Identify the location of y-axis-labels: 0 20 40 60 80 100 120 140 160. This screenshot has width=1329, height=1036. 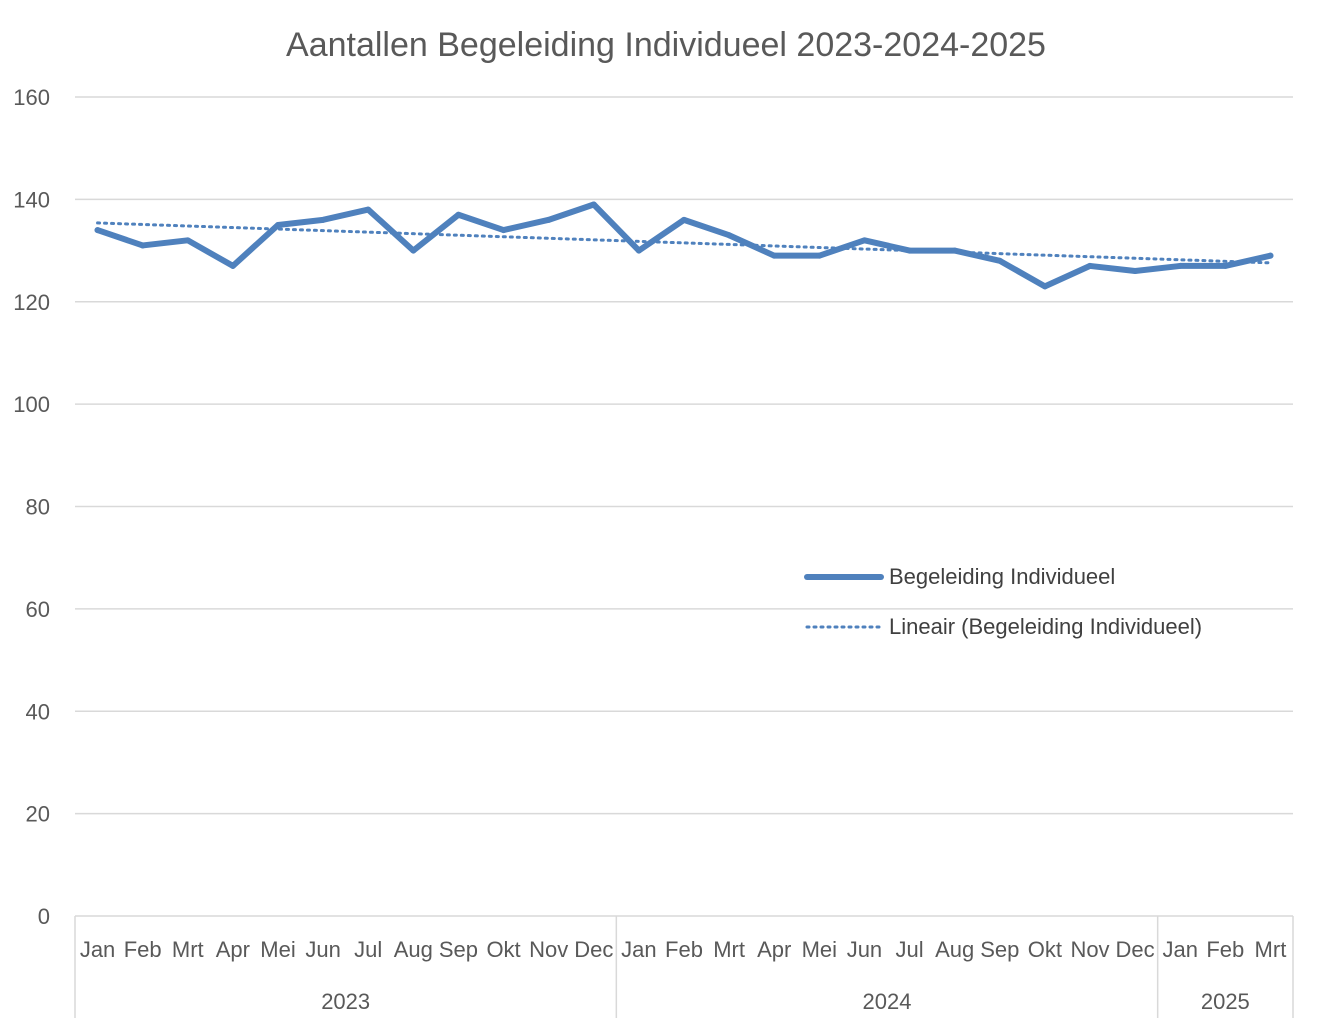
(31, 507).